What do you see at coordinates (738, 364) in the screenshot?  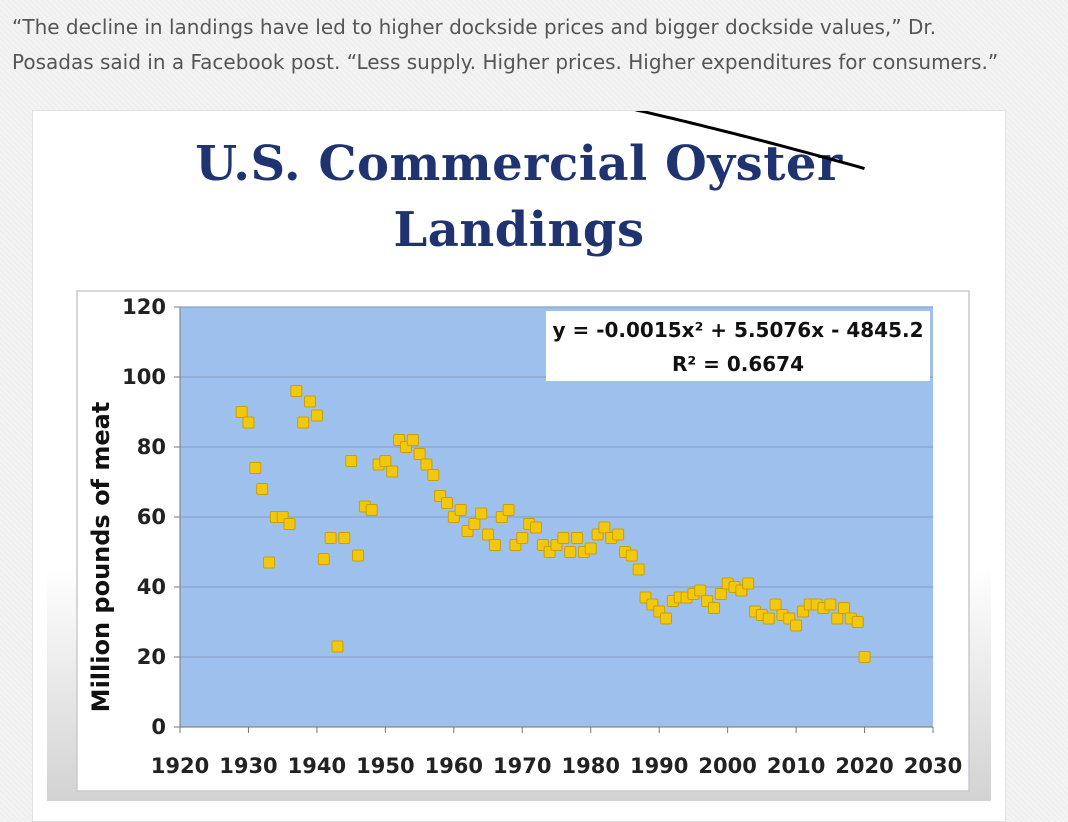 I see `r-squared-label: R² = 0.6674` at bounding box center [738, 364].